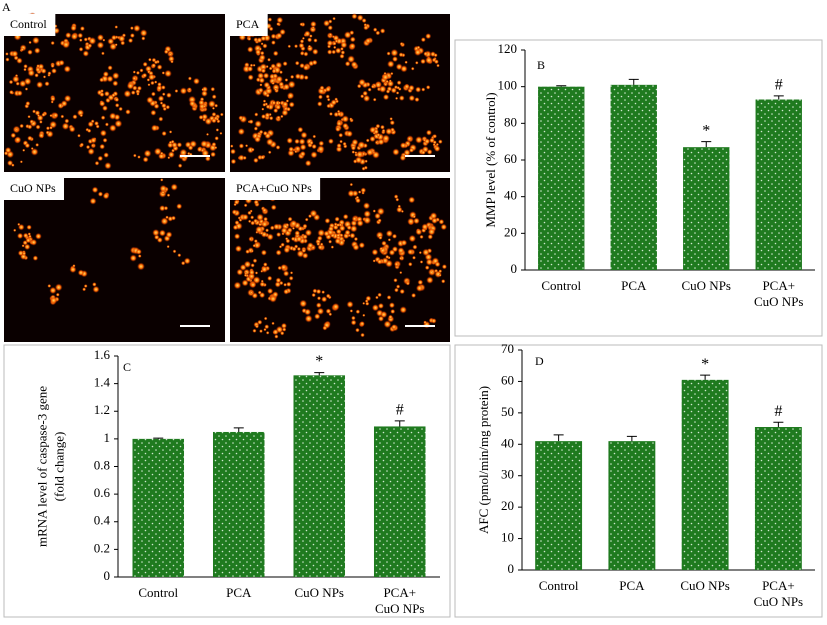 The width and height of the screenshot is (827, 625). What do you see at coordinates (507, 474) in the screenshot?
I see `y-tick-label: 30` at bounding box center [507, 474].